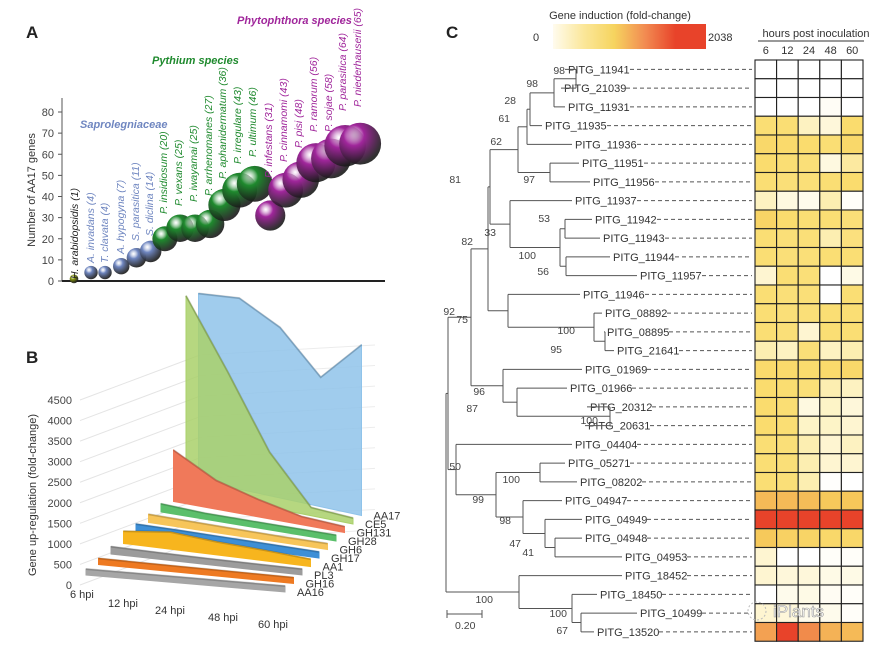  Describe the element at coordinates (60, 463) in the screenshot. I see `y-tick-label: 3000` at that location.